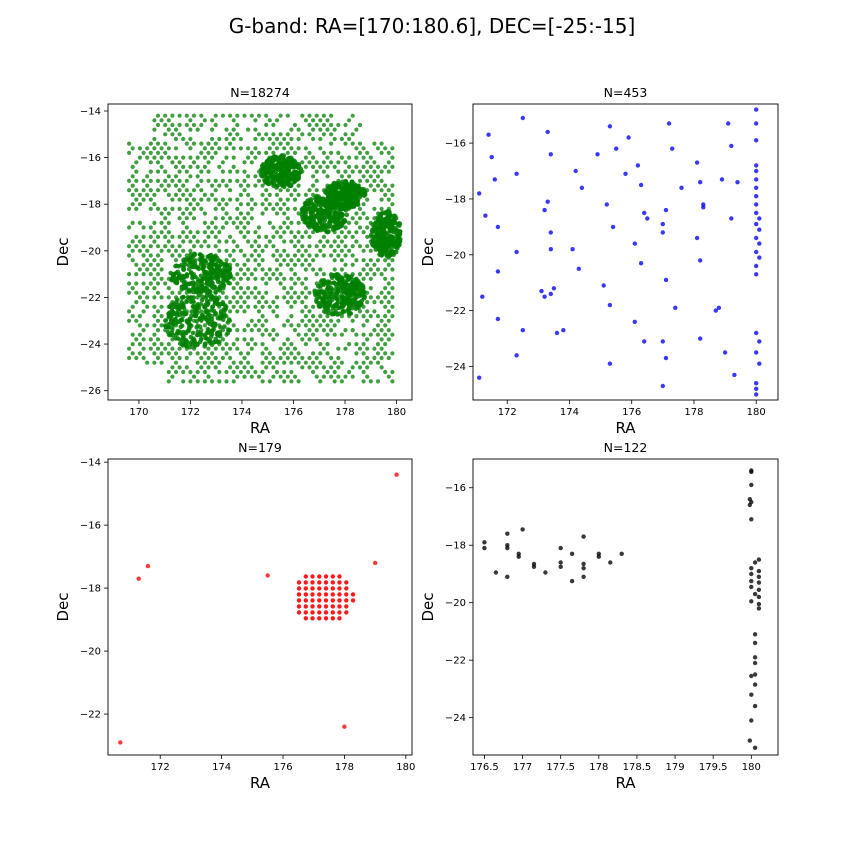  What do you see at coordinates (90, 111) in the screenshot?
I see `y-tick-label: −14` at bounding box center [90, 111].